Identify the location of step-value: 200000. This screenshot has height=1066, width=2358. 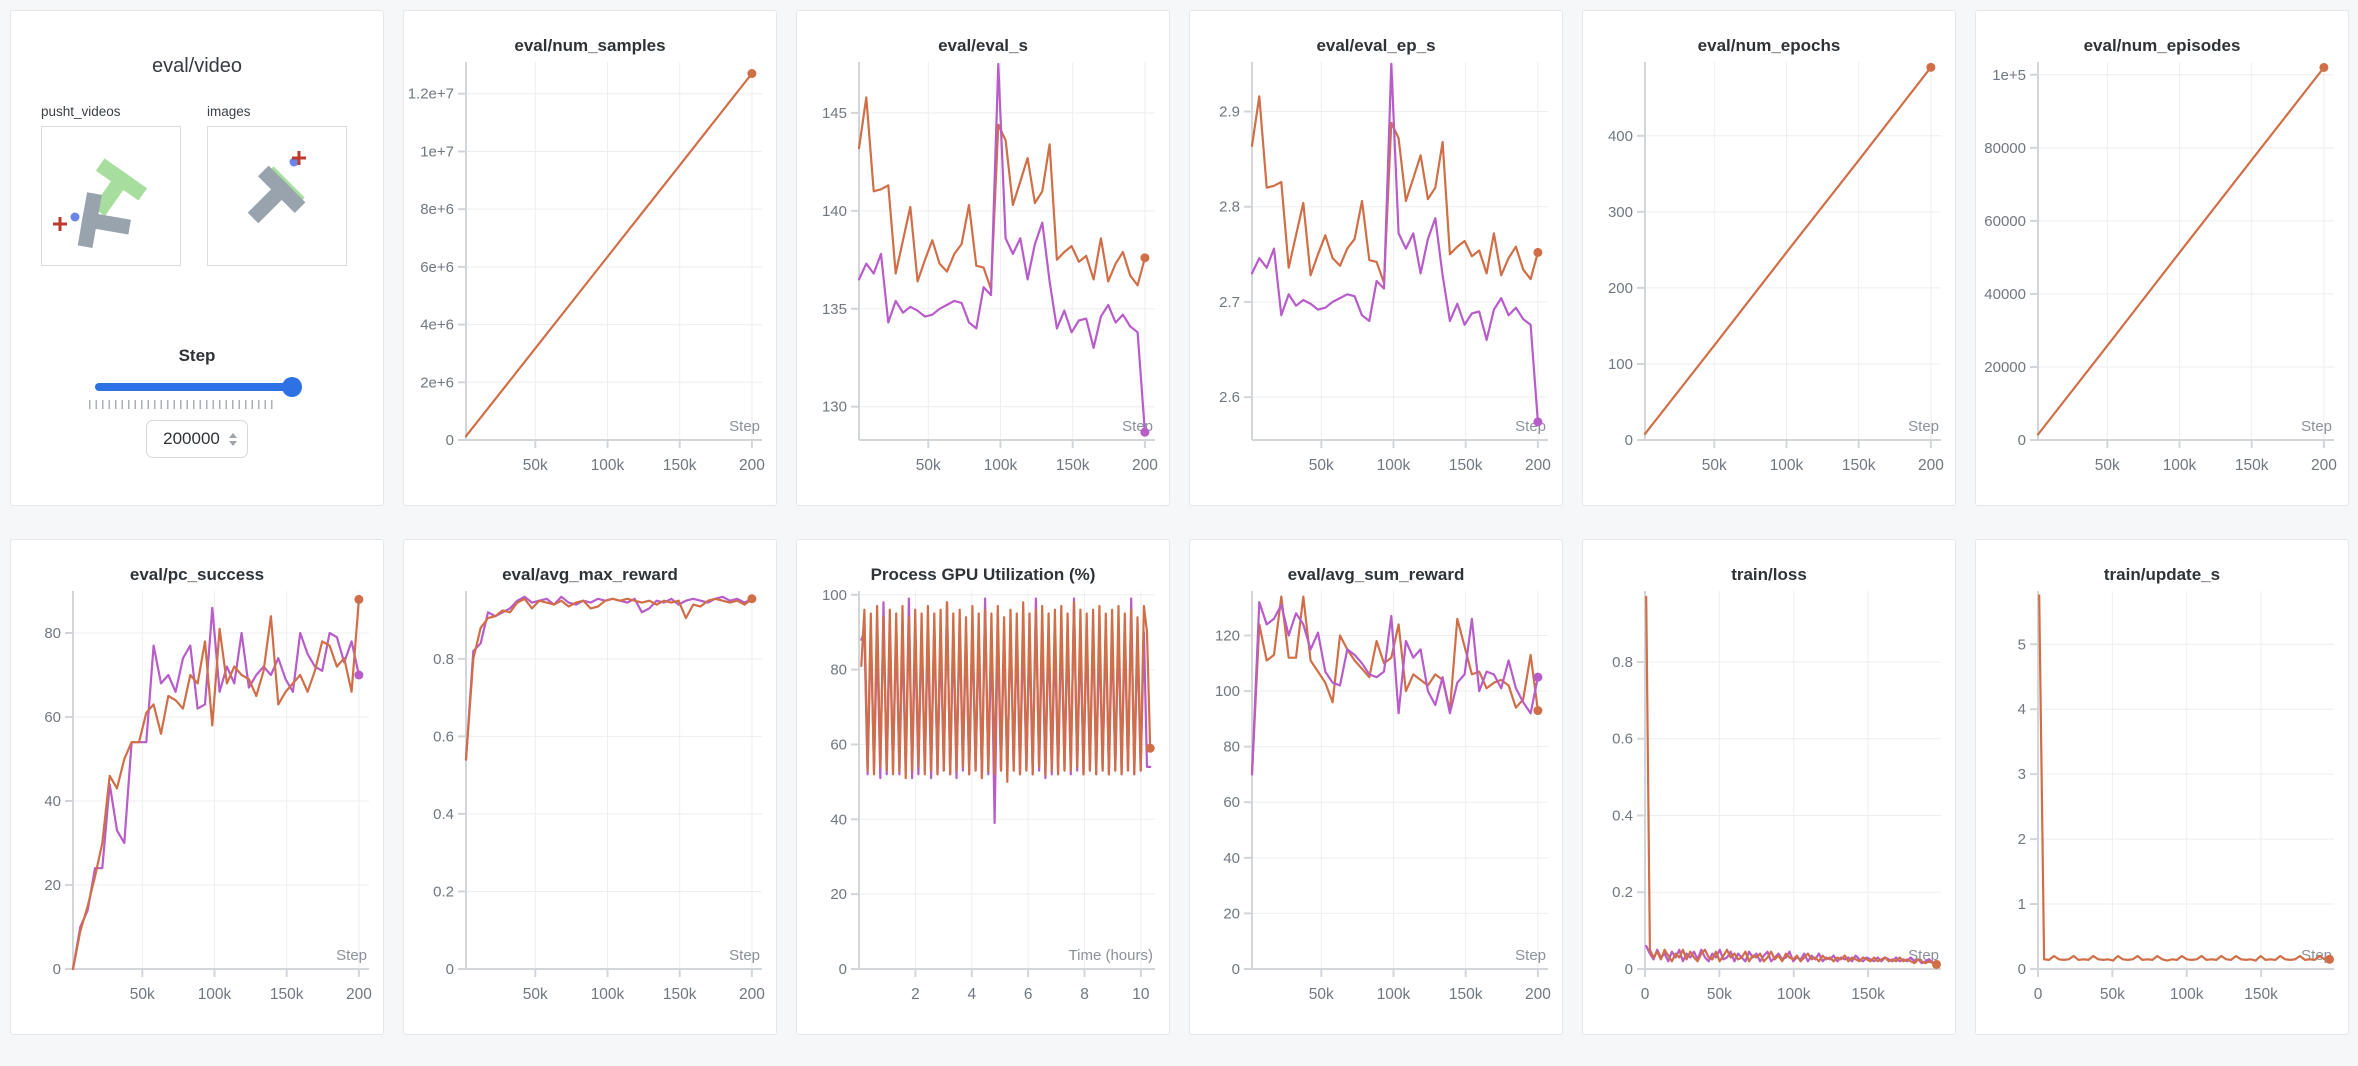
(191, 438).